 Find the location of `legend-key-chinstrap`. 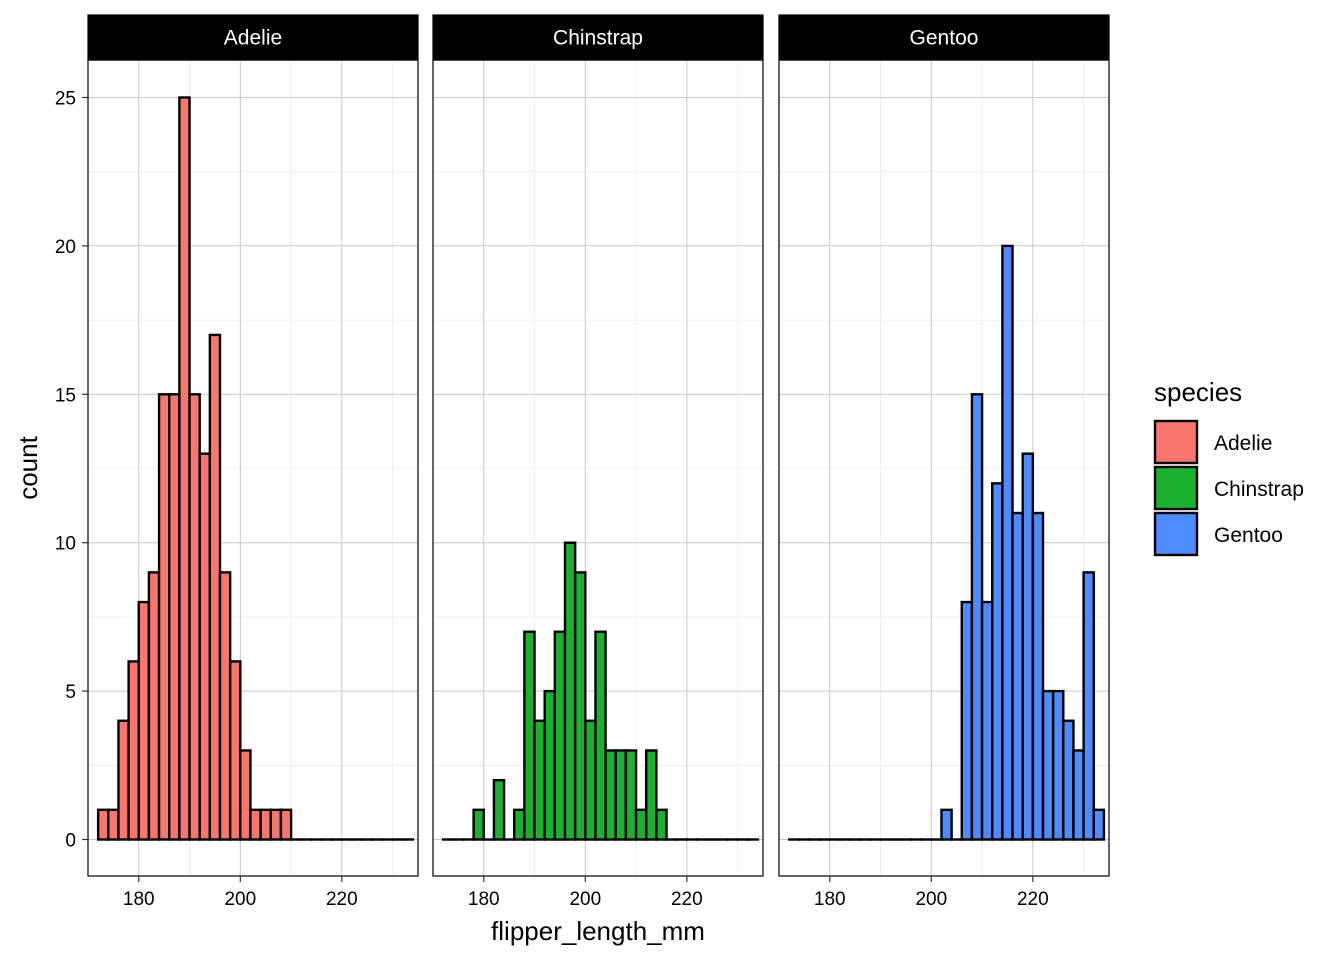

legend-key-chinstrap is located at coordinates (1176, 488).